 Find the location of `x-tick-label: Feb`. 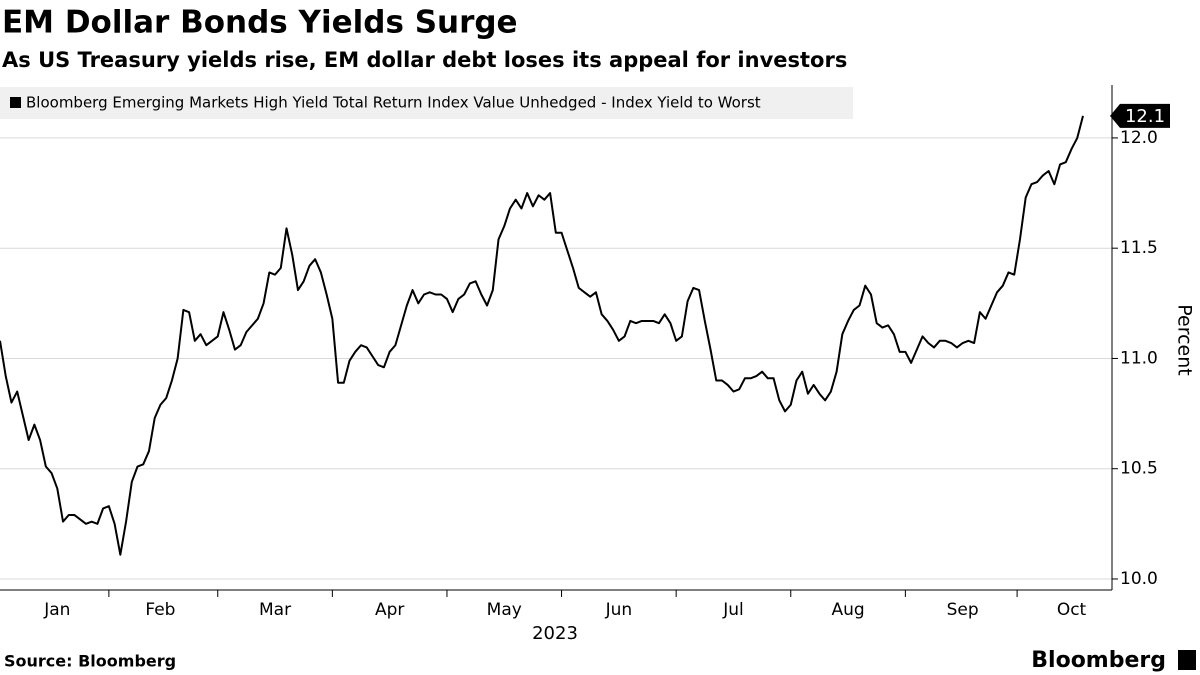

x-tick-label: Feb is located at coordinates (160, 610).